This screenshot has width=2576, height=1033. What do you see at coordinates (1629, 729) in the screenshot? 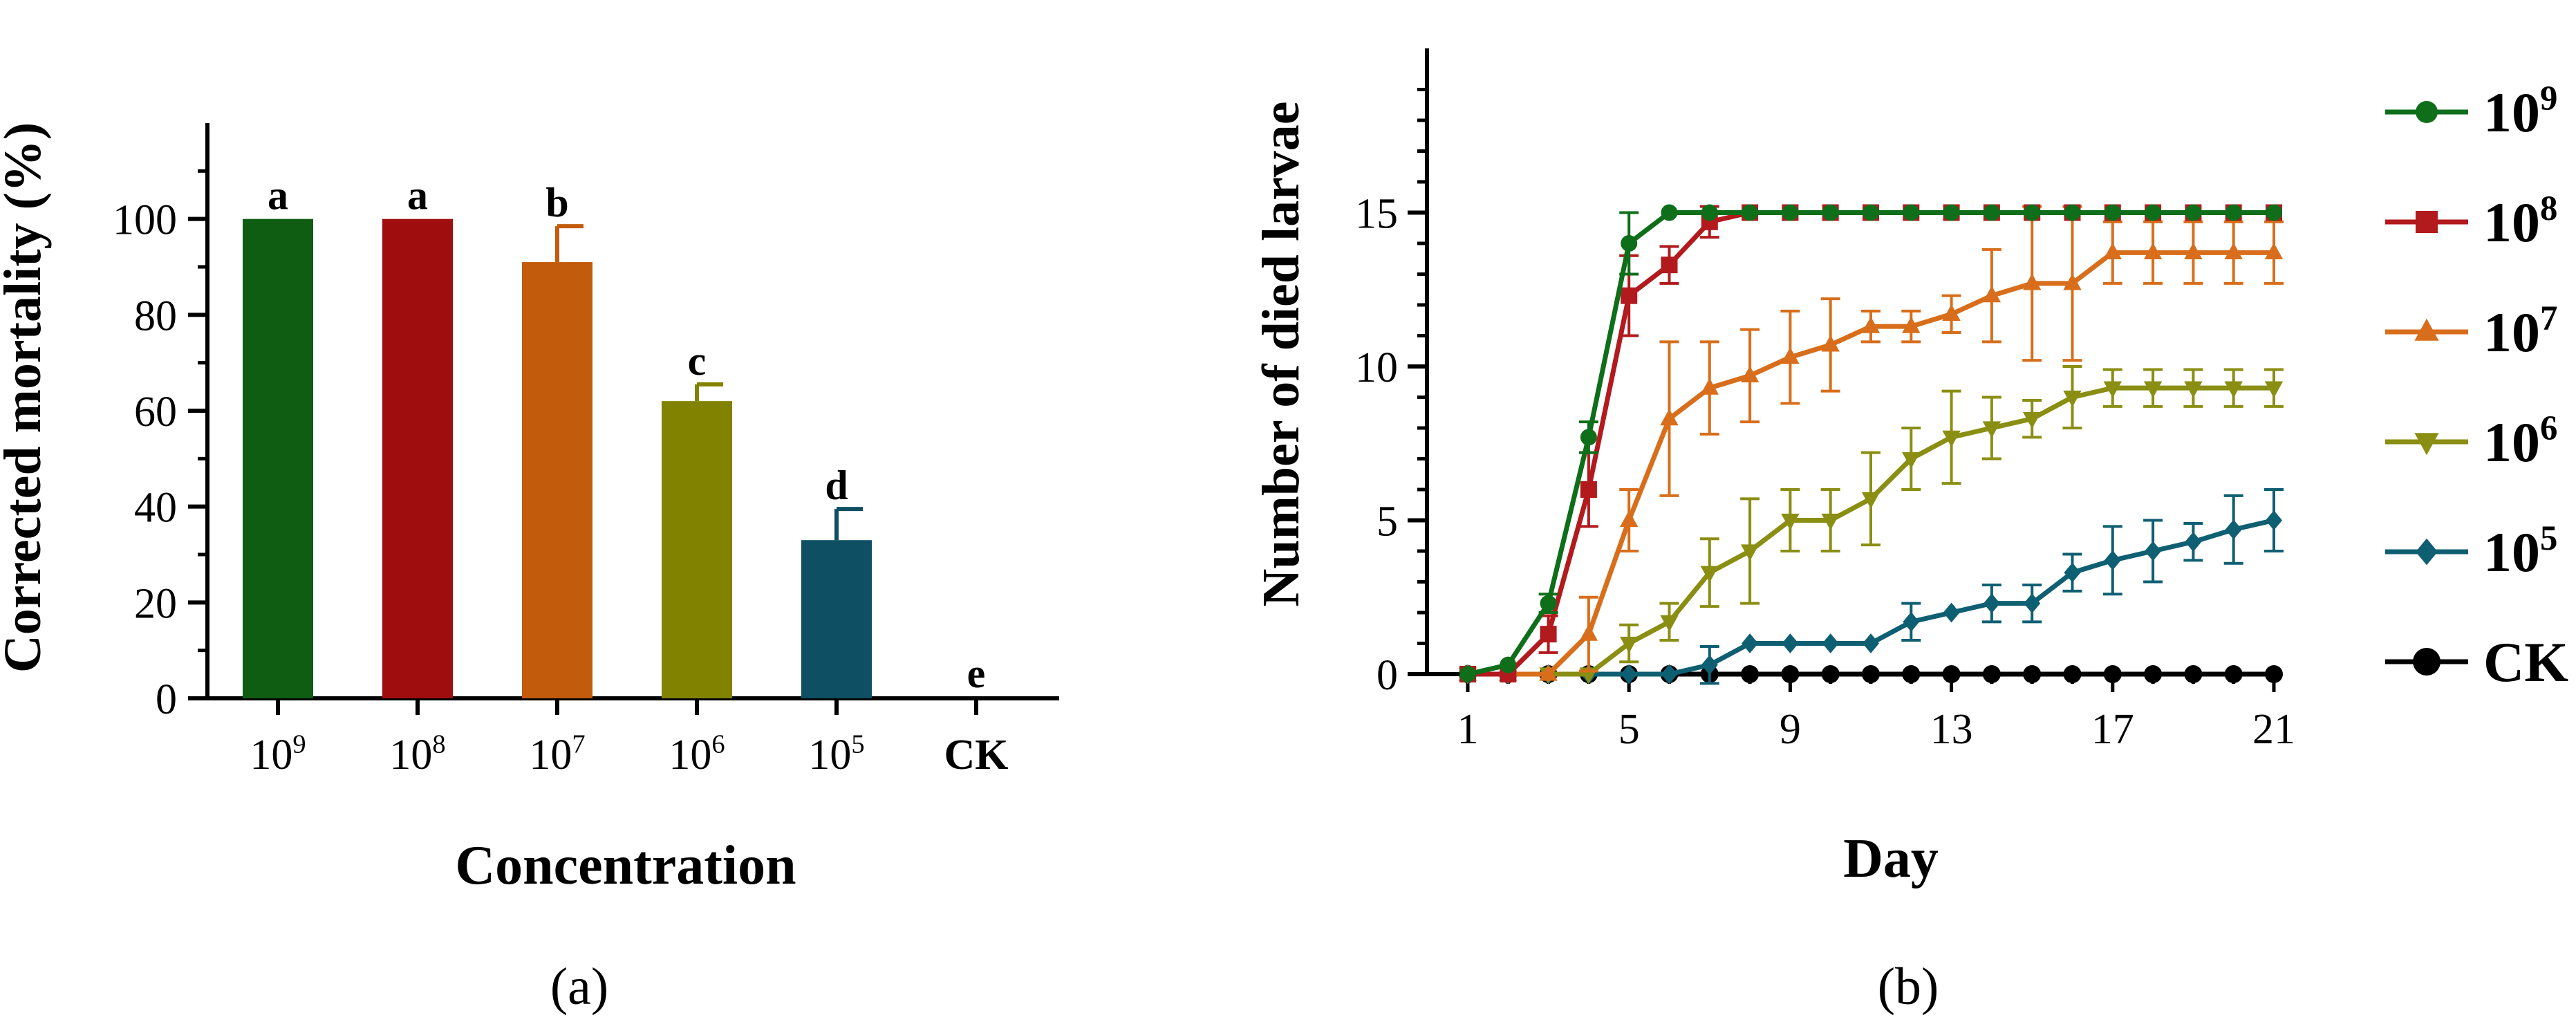
I see `b-x-tick-label: 5` at bounding box center [1629, 729].